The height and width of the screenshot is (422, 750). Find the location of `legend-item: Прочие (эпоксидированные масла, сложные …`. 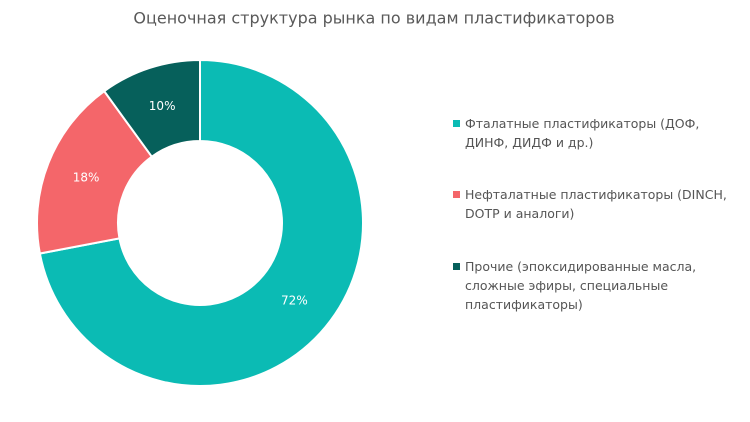

legend-item: Прочие (эпоксидированные масла, сложные … is located at coordinates (595, 285).